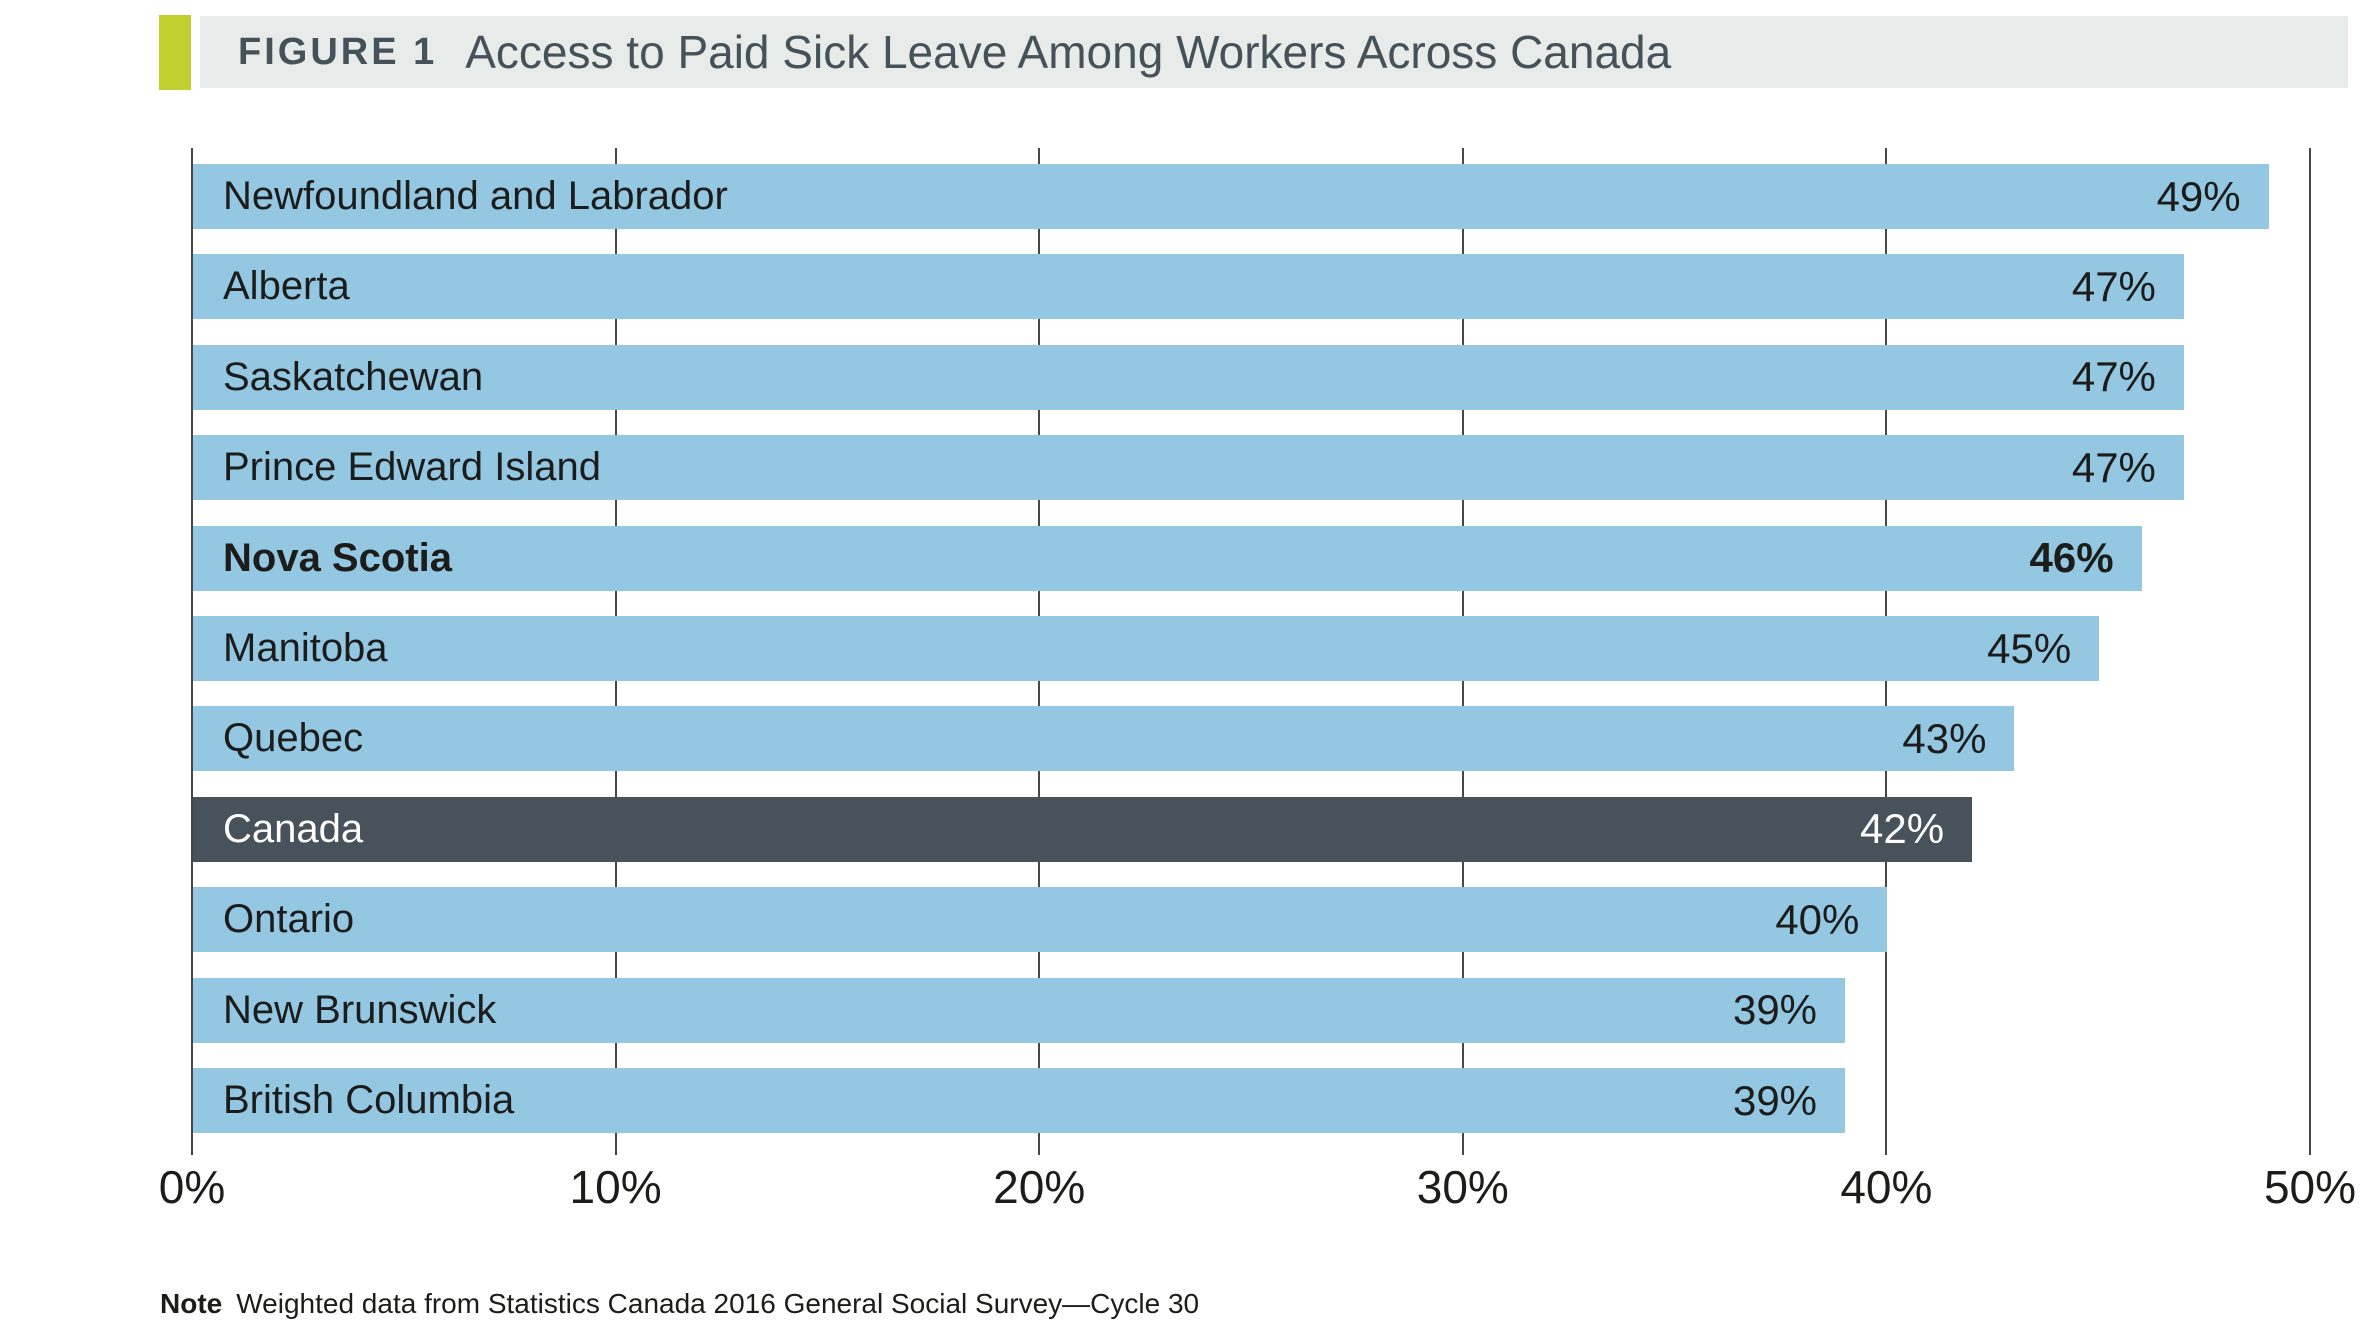 This screenshot has height=1342, width=2378. What do you see at coordinates (1040, 920) in the screenshot?
I see `bar-row: Ontario 40%` at bounding box center [1040, 920].